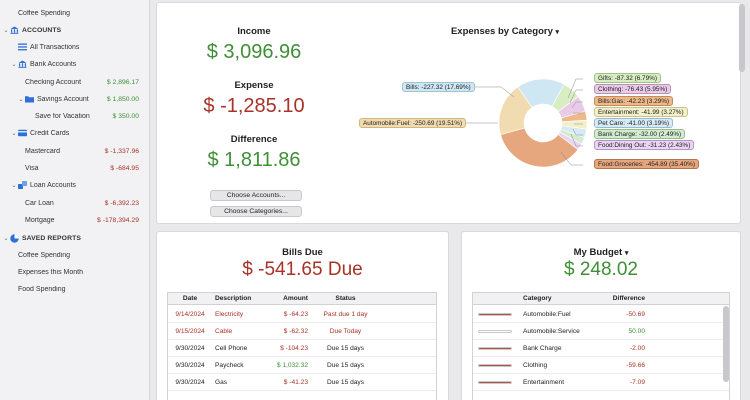  I want to click on sidebar-item-label: Expenses this Month, so click(50, 272).